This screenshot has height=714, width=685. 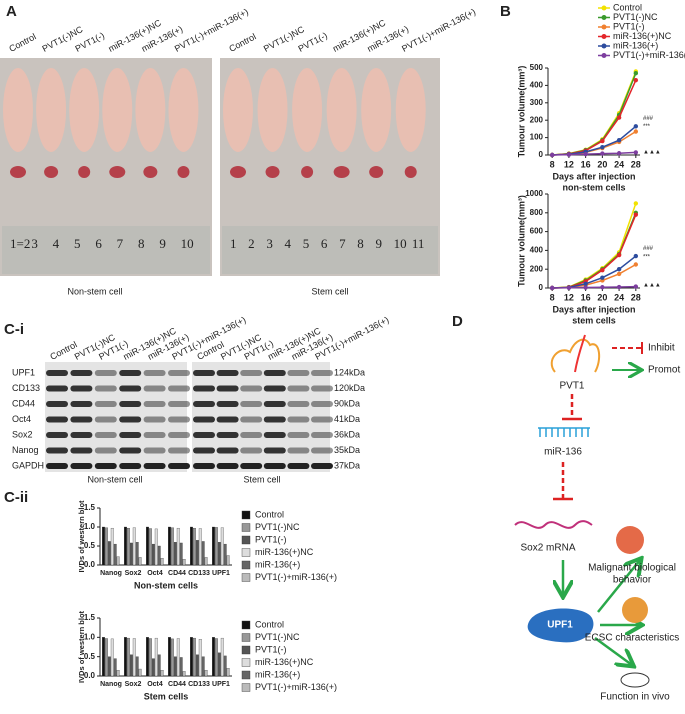 What do you see at coordinates (90, 675) in the screenshot?
I see `y-tick-label: 0.0` at bounding box center [90, 675].